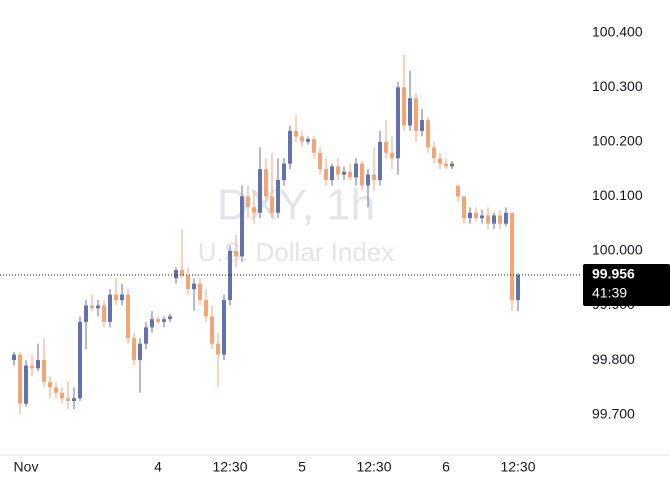 Image resolution: width=670 pixels, height=504 pixels. What do you see at coordinates (613, 274) in the screenshot?
I see `last-price-label: 99.956` at bounding box center [613, 274].